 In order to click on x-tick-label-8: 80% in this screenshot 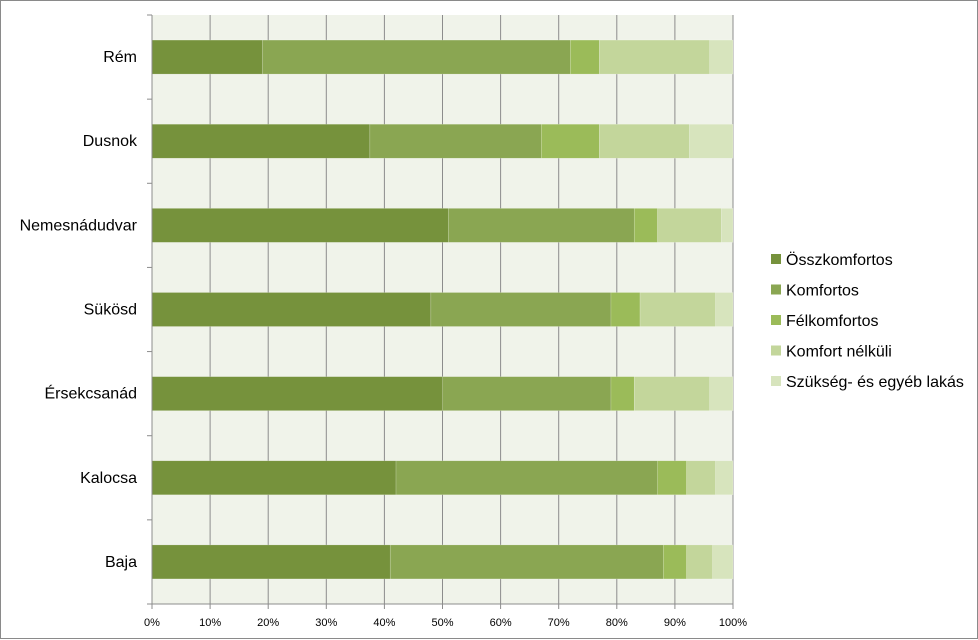, I will do `click(617, 623)`.